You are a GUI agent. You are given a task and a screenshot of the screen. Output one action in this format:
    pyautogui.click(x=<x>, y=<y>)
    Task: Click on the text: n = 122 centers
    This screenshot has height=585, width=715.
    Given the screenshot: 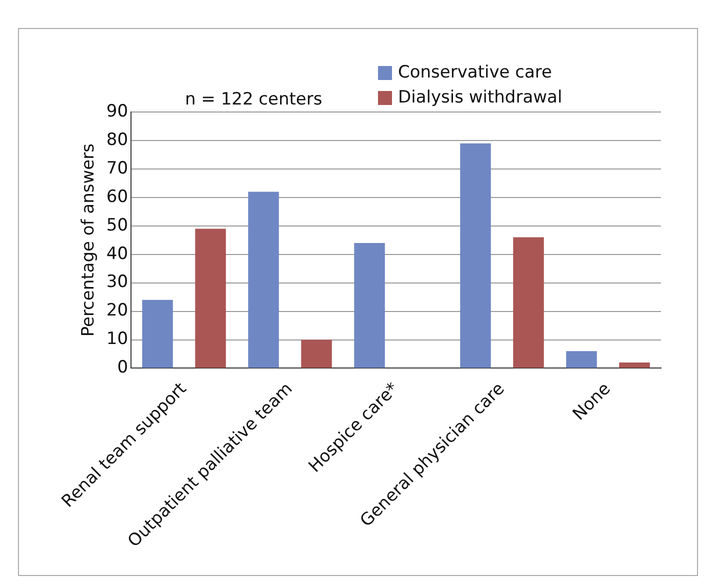 What is the action you would take?
    pyautogui.click(x=253, y=99)
    